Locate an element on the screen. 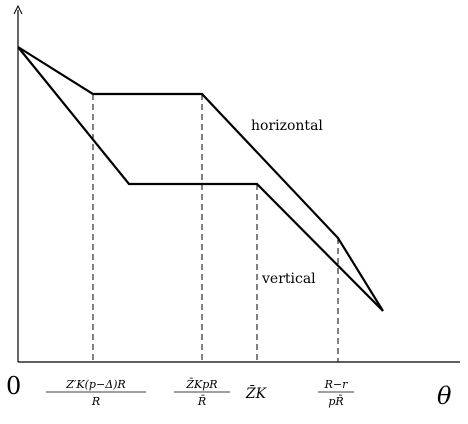 The image size is (468, 424). tick-label-z-prime-k: Z′K(p−Δ)R R is located at coordinates (96, 393).